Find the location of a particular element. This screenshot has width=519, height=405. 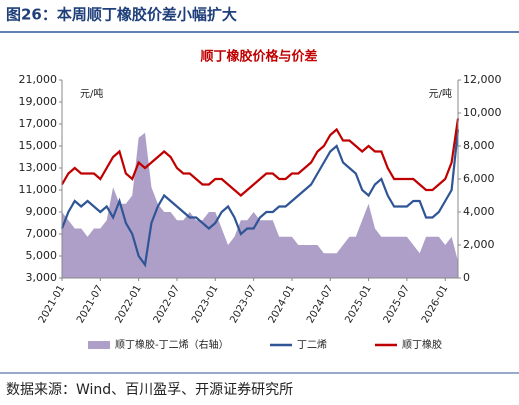

x-tick-label: 2021-07 is located at coordinates (90, 305).